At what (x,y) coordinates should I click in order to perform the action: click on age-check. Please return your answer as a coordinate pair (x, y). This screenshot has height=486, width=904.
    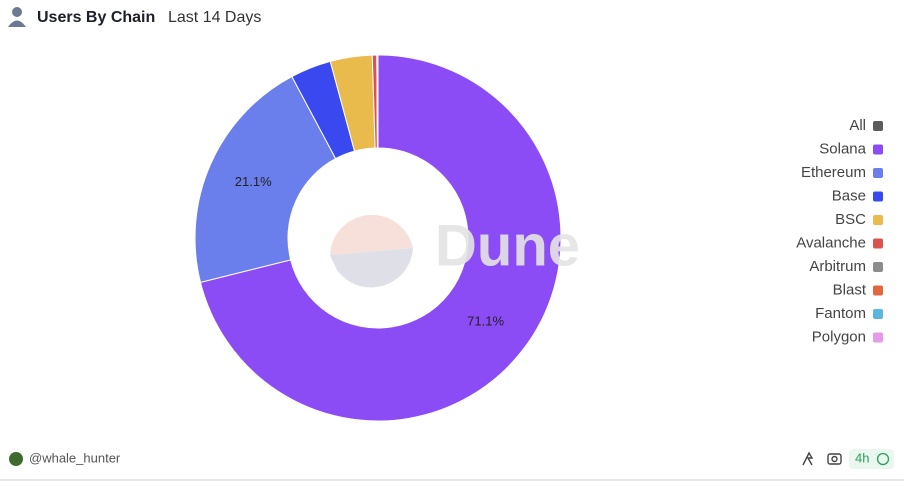
    Looking at the image, I should click on (883, 459).